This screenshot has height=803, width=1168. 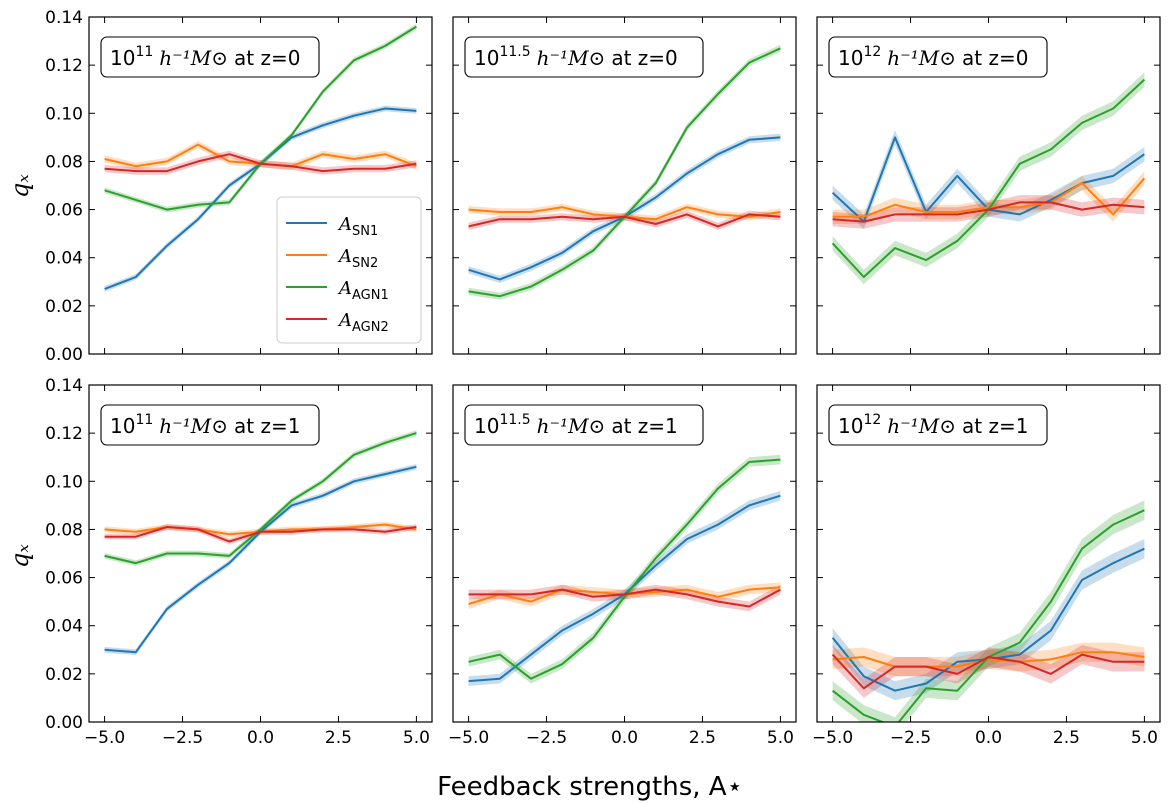 I want to click on panel-label: 1012 h⁻¹M⊙ at z=0, so click(x=933, y=57).